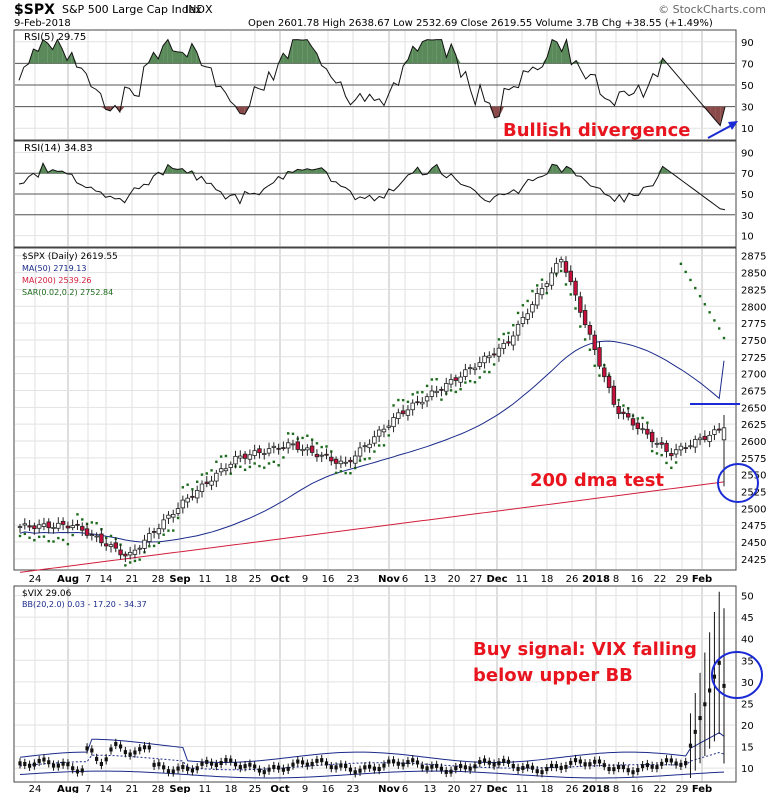 The image size is (780, 793). What do you see at coordinates (255, 579) in the screenshot?
I see `price-x-tick-label: 25` at bounding box center [255, 579].